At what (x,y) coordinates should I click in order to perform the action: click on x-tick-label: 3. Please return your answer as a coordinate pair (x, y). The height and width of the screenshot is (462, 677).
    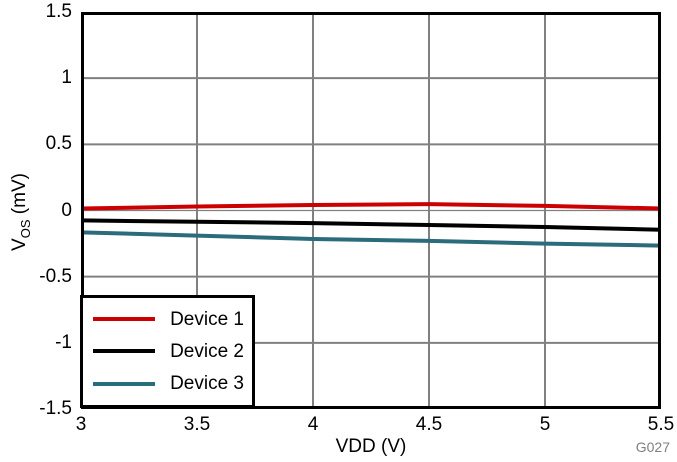
    Looking at the image, I should click on (81, 424).